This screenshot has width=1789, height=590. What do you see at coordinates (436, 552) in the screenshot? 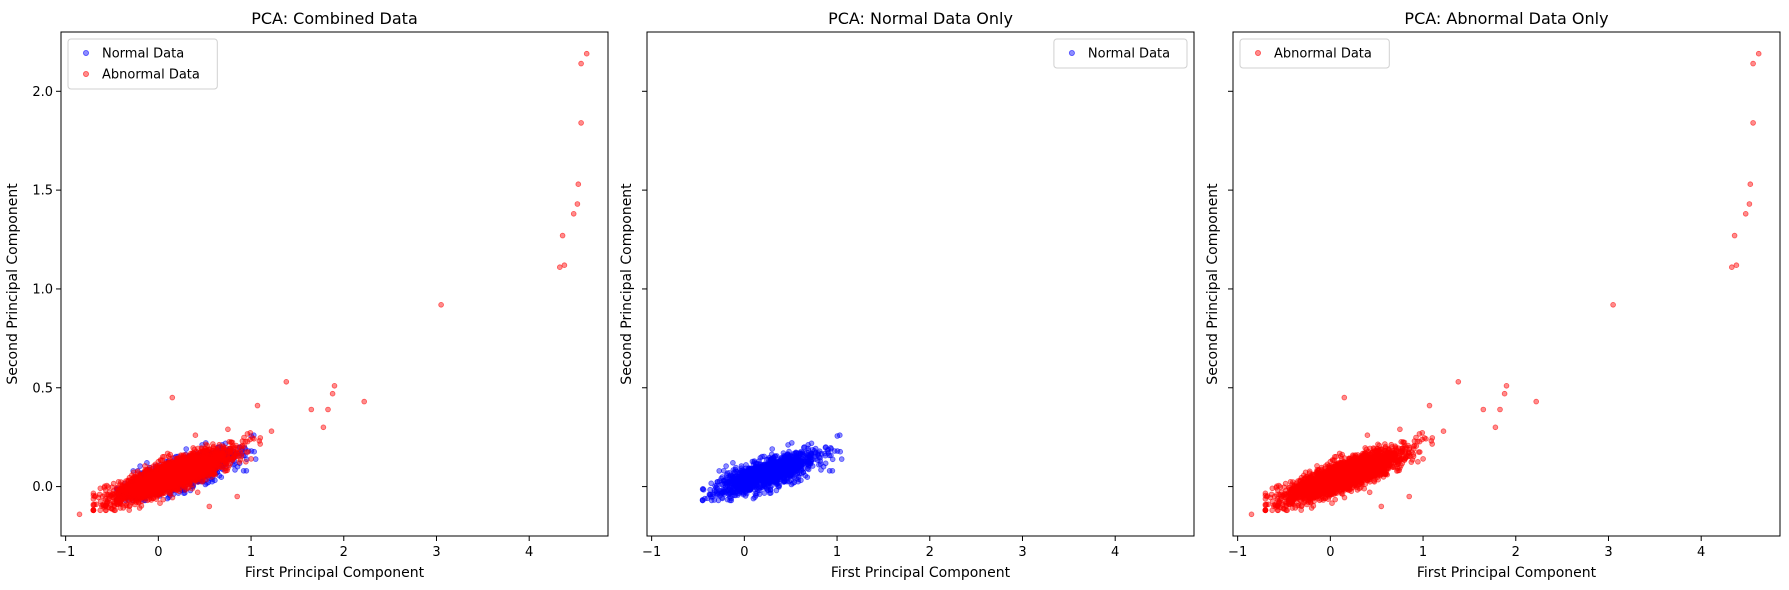
I see `x-tick-label: 3` at bounding box center [436, 552].